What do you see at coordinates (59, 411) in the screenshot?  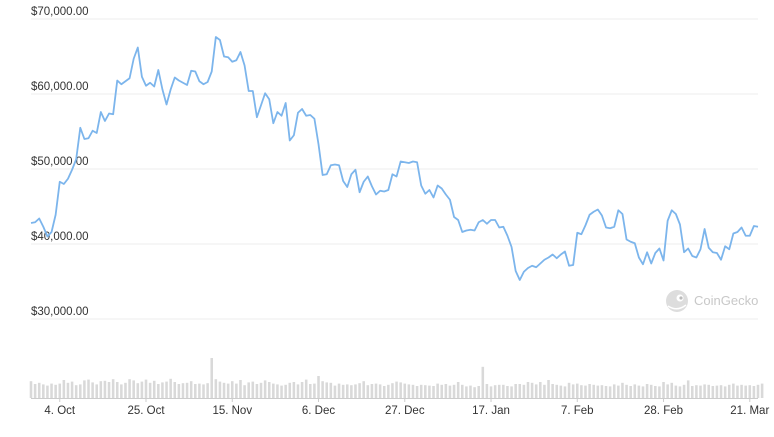 I see `x-tick-label: 4. Oct` at bounding box center [59, 411].